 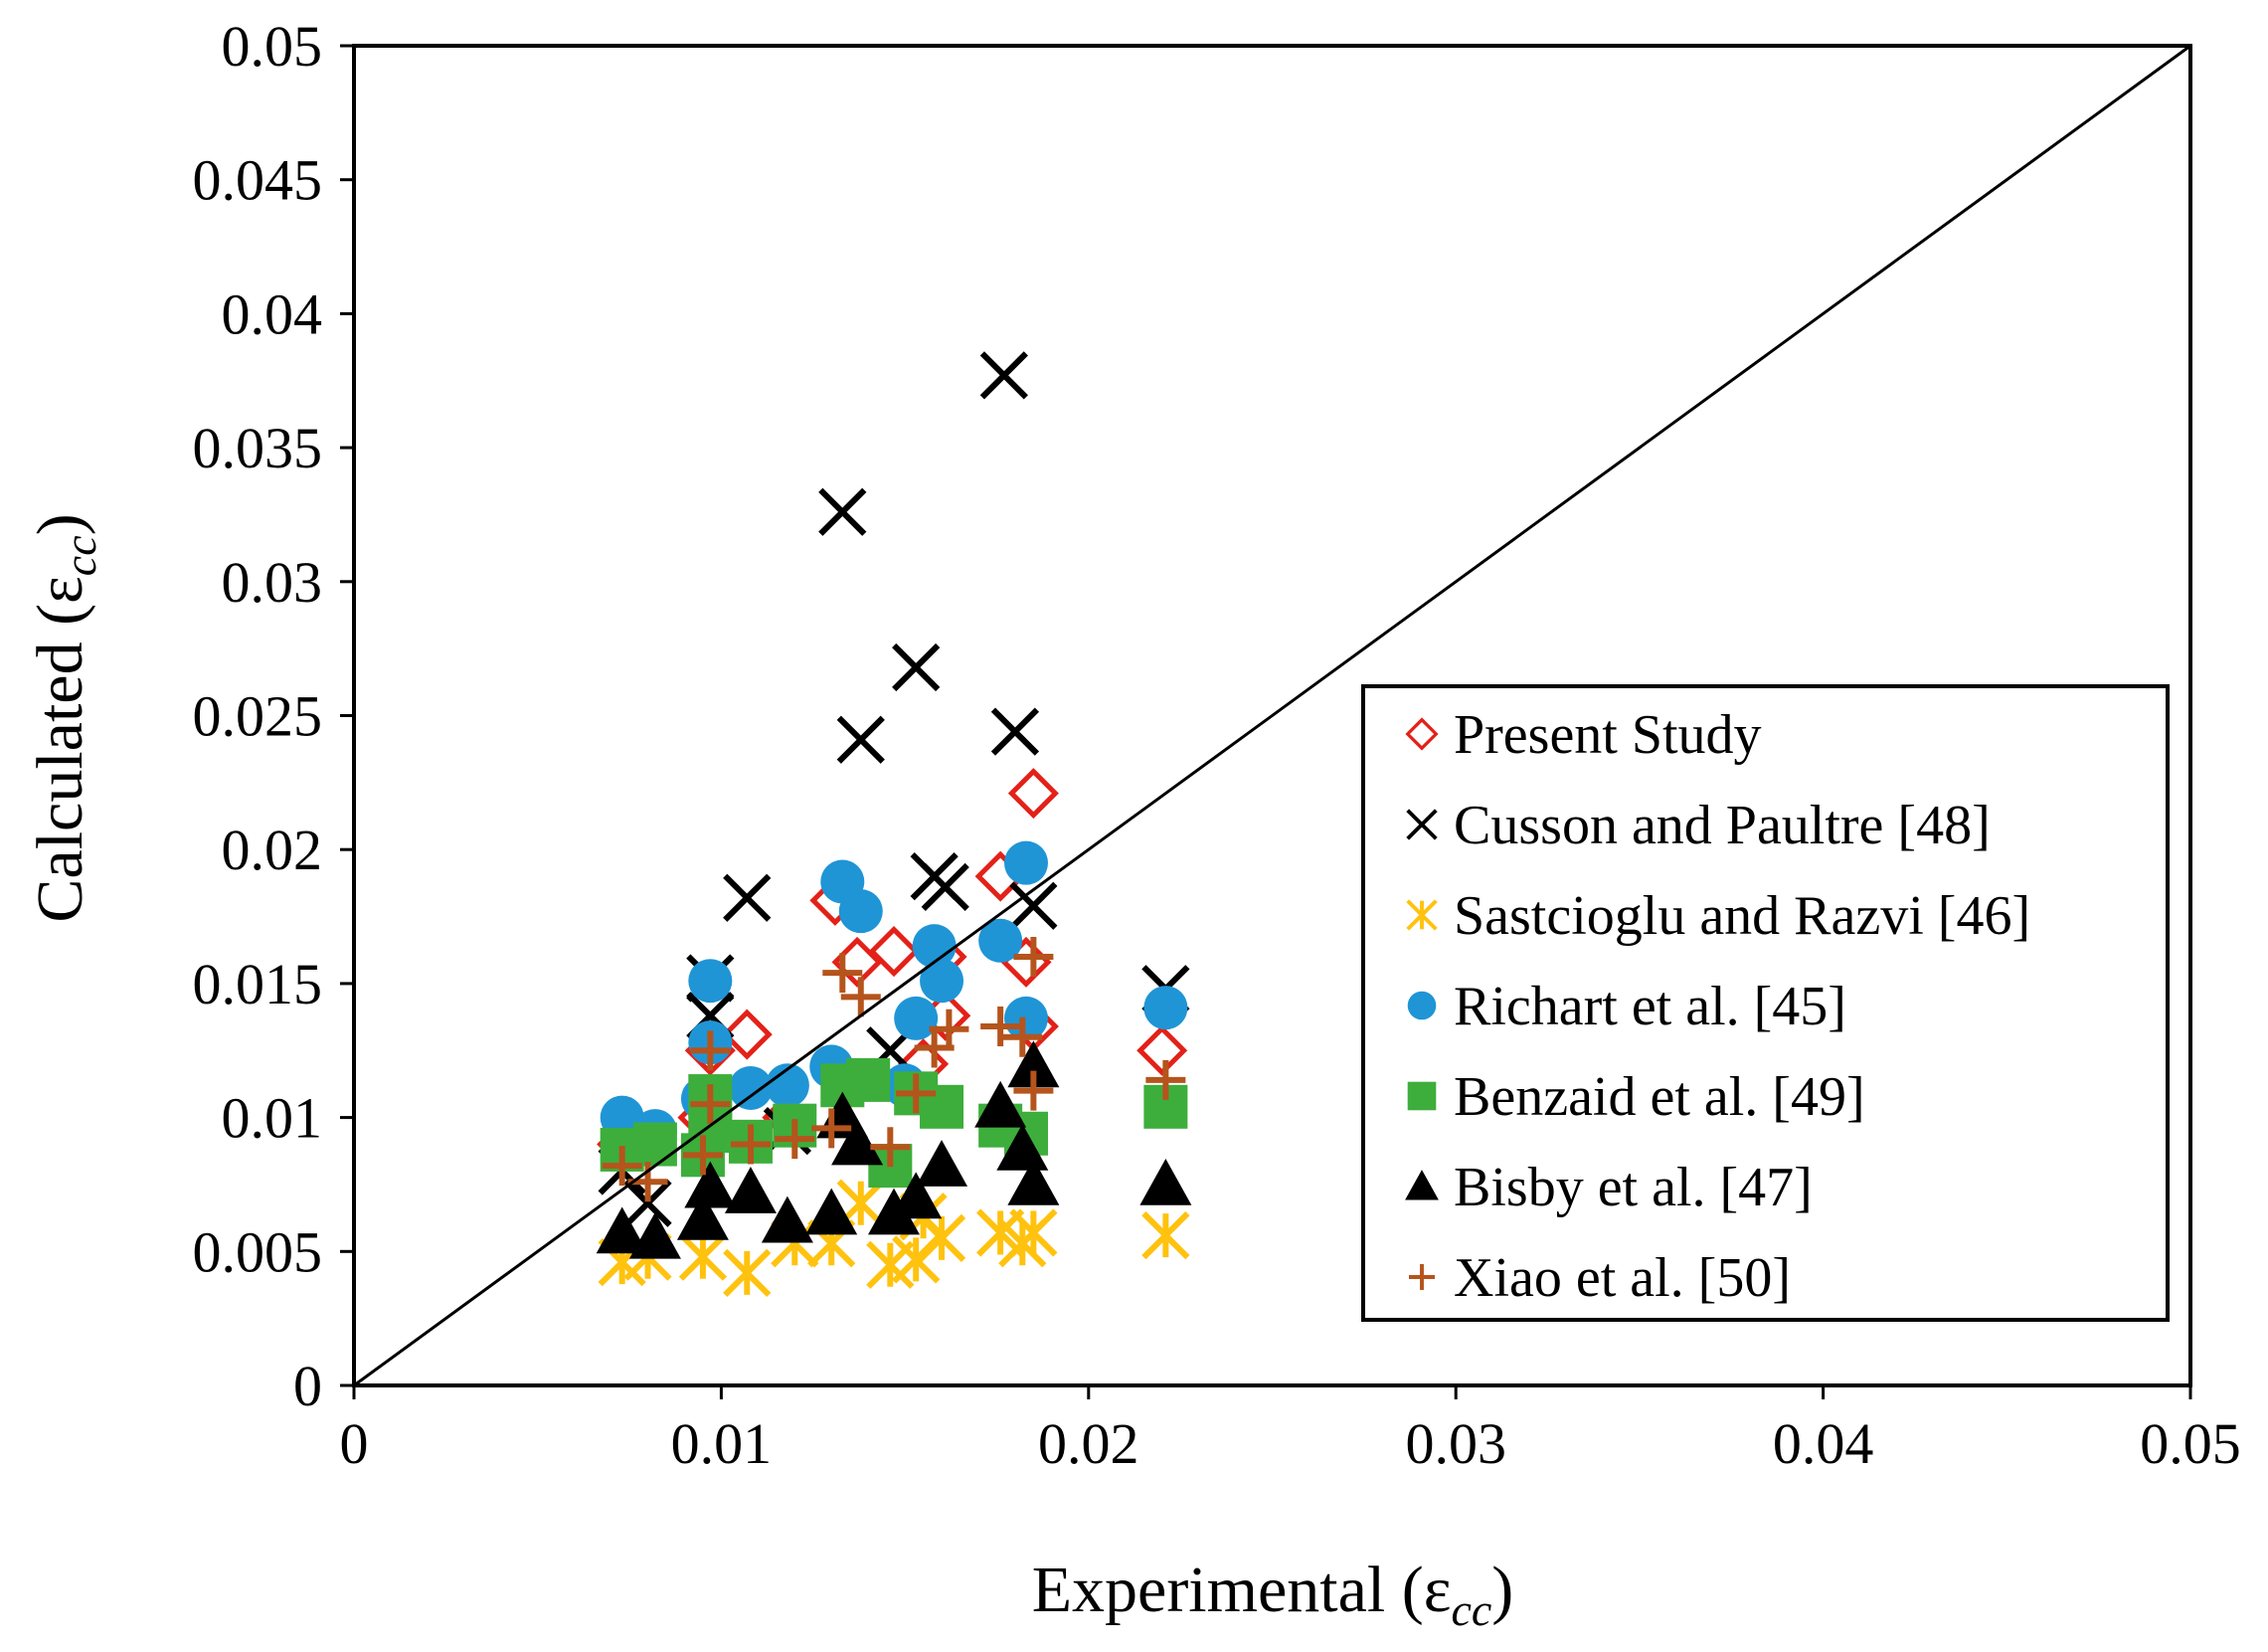 I want to click on legend-box, so click(x=1765, y=1003).